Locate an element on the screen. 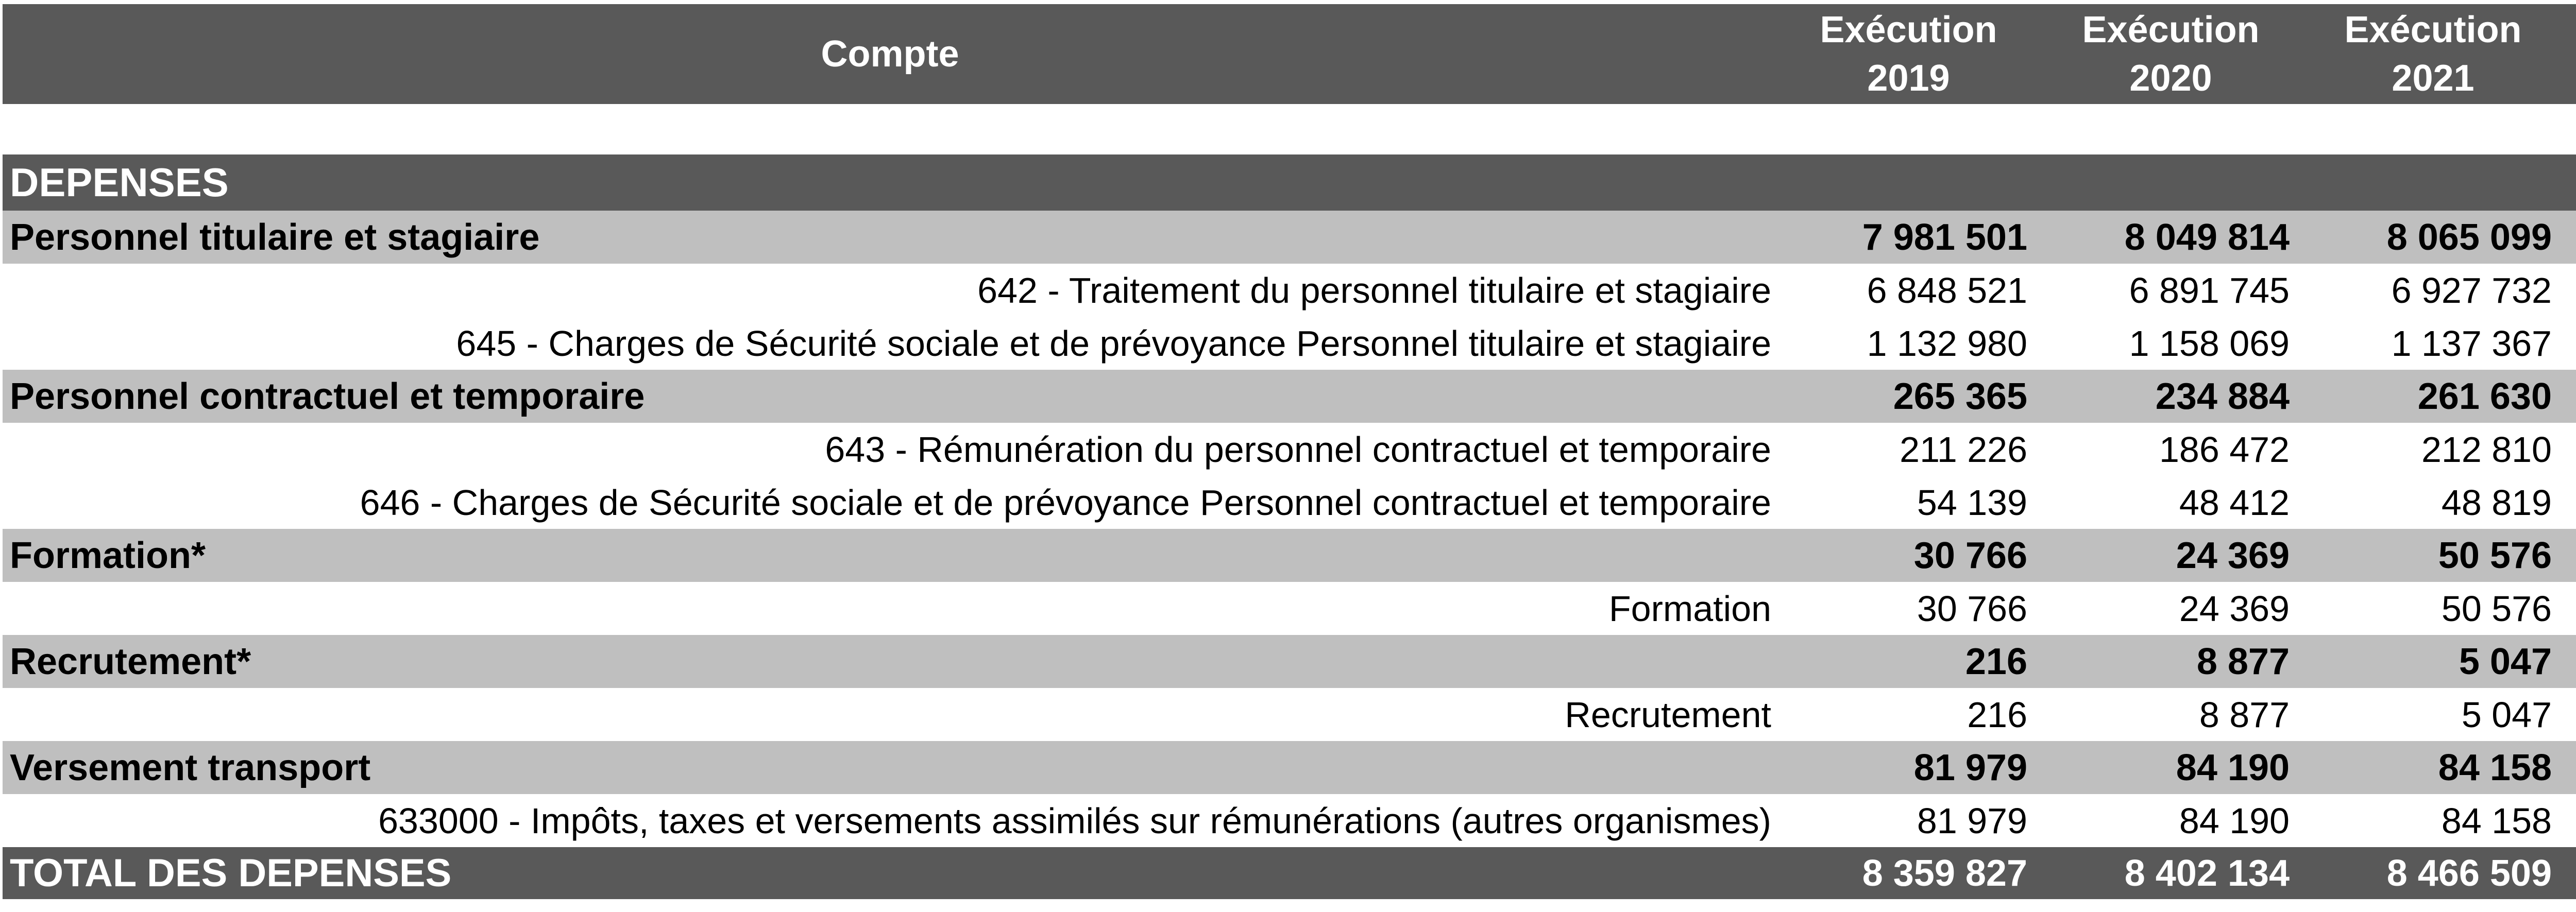 The height and width of the screenshot is (912, 2576). value-exec-2021: 8 065 099 is located at coordinates (2469, 237).